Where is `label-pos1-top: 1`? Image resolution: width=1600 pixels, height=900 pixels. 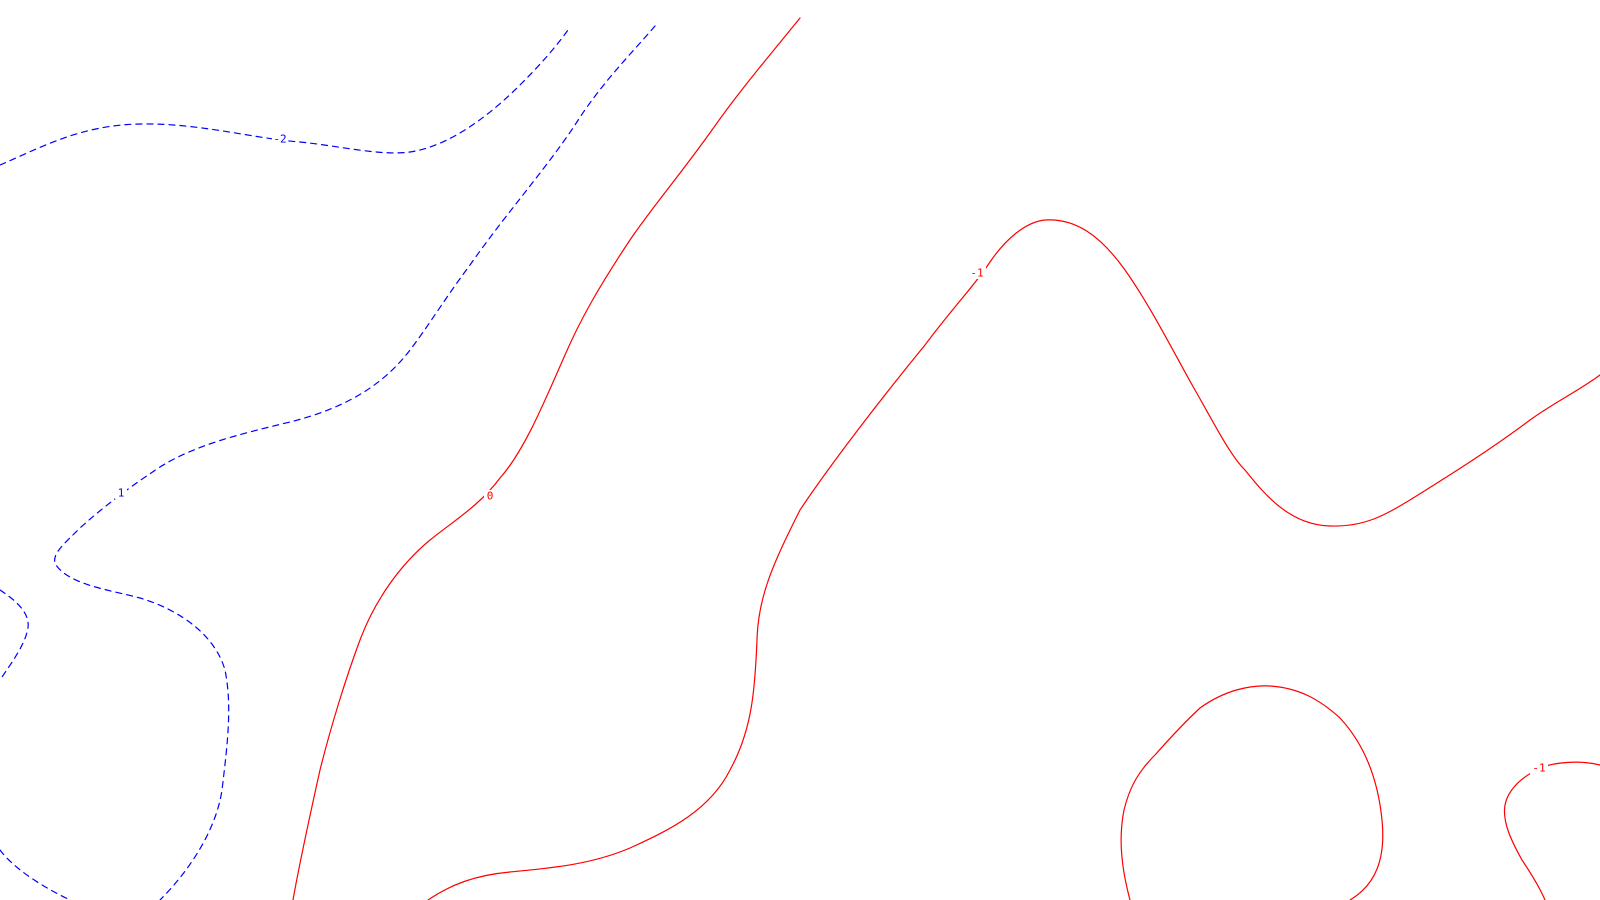 label-pos1-top: 1 is located at coordinates (121, 493).